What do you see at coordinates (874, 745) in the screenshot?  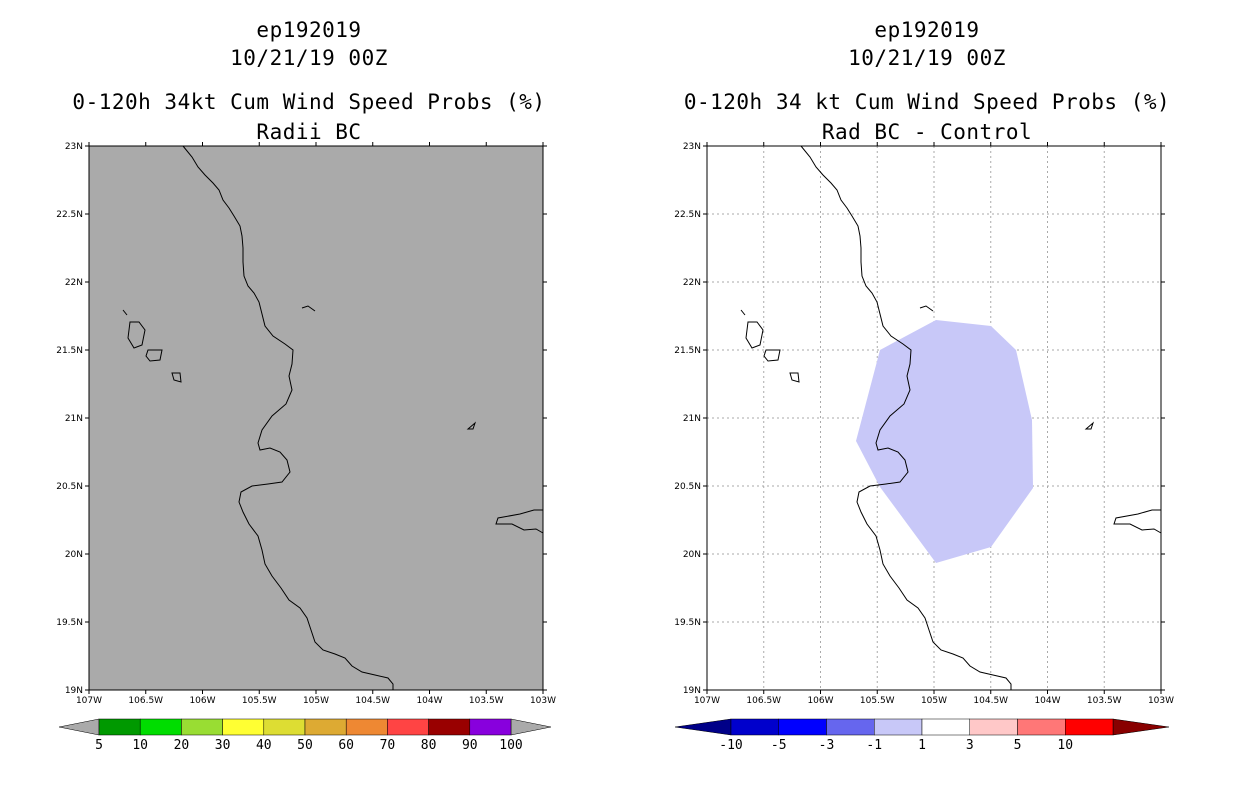 I see `colorbar-label: -1` at bounding box center [874, 745].